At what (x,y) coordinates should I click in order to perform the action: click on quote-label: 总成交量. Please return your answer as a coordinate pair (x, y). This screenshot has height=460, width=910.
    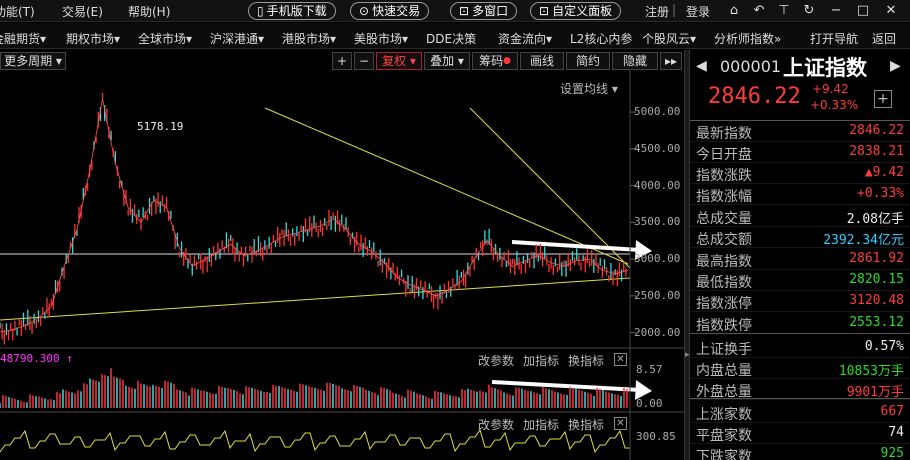
    Looking at the image, I should click on (724, 219).